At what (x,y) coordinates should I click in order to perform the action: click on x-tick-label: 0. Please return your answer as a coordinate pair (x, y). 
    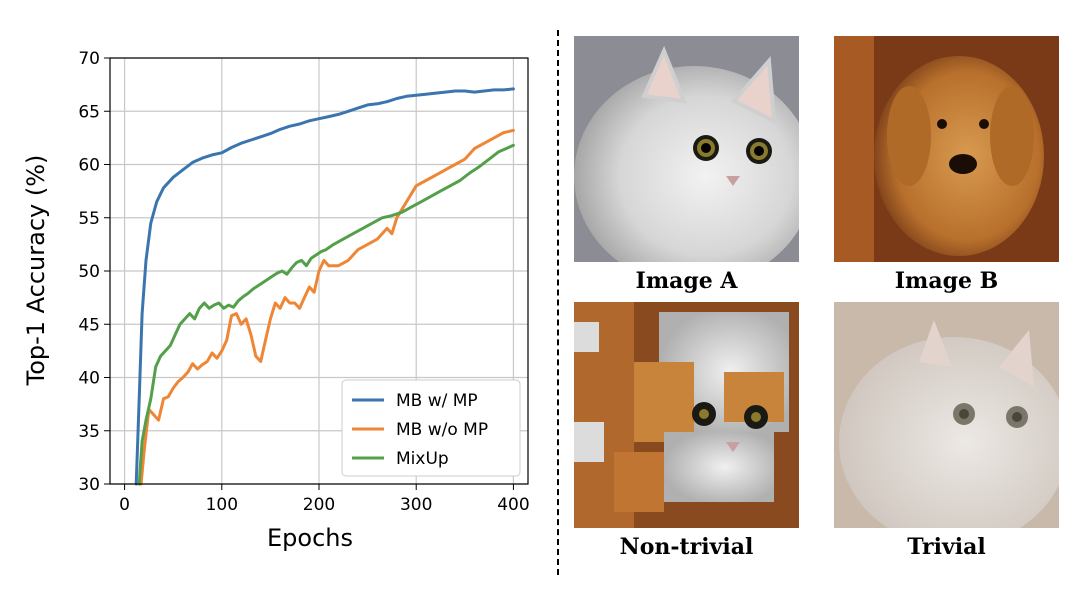
    Looking at the image, I should click on (124, 505).